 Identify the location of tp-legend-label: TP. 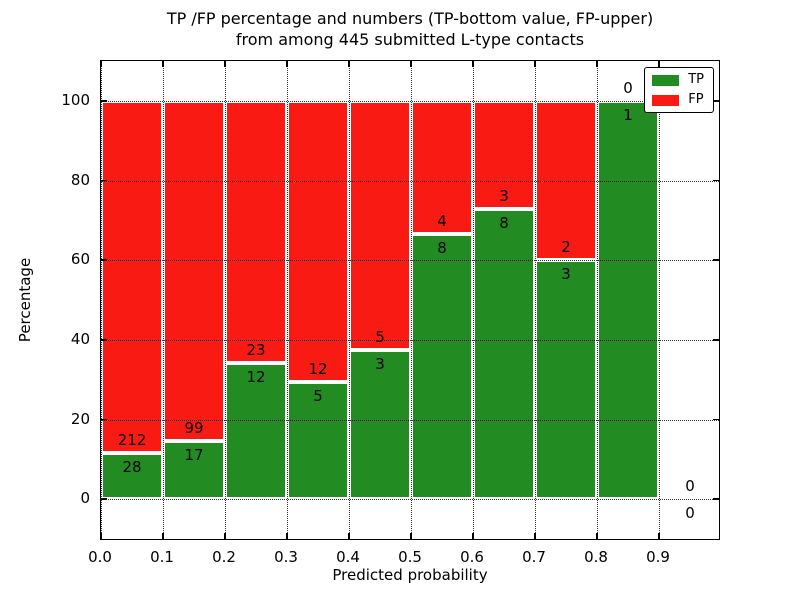
(696, 79).